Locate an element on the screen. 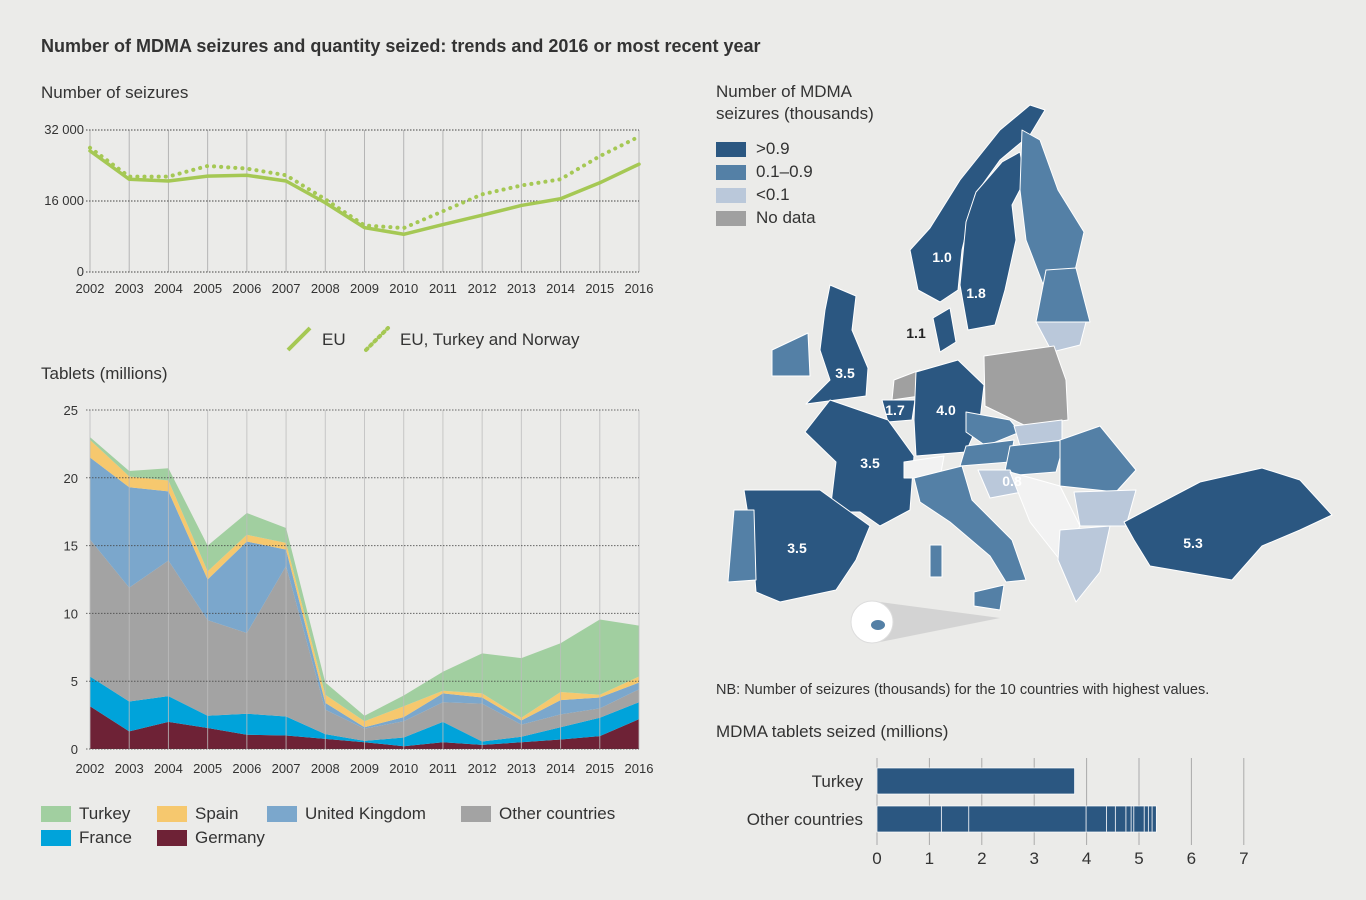 The width and height of the screenshot is (1366, 900). y-tick-label: 10 is located at coordinates (71, 613).